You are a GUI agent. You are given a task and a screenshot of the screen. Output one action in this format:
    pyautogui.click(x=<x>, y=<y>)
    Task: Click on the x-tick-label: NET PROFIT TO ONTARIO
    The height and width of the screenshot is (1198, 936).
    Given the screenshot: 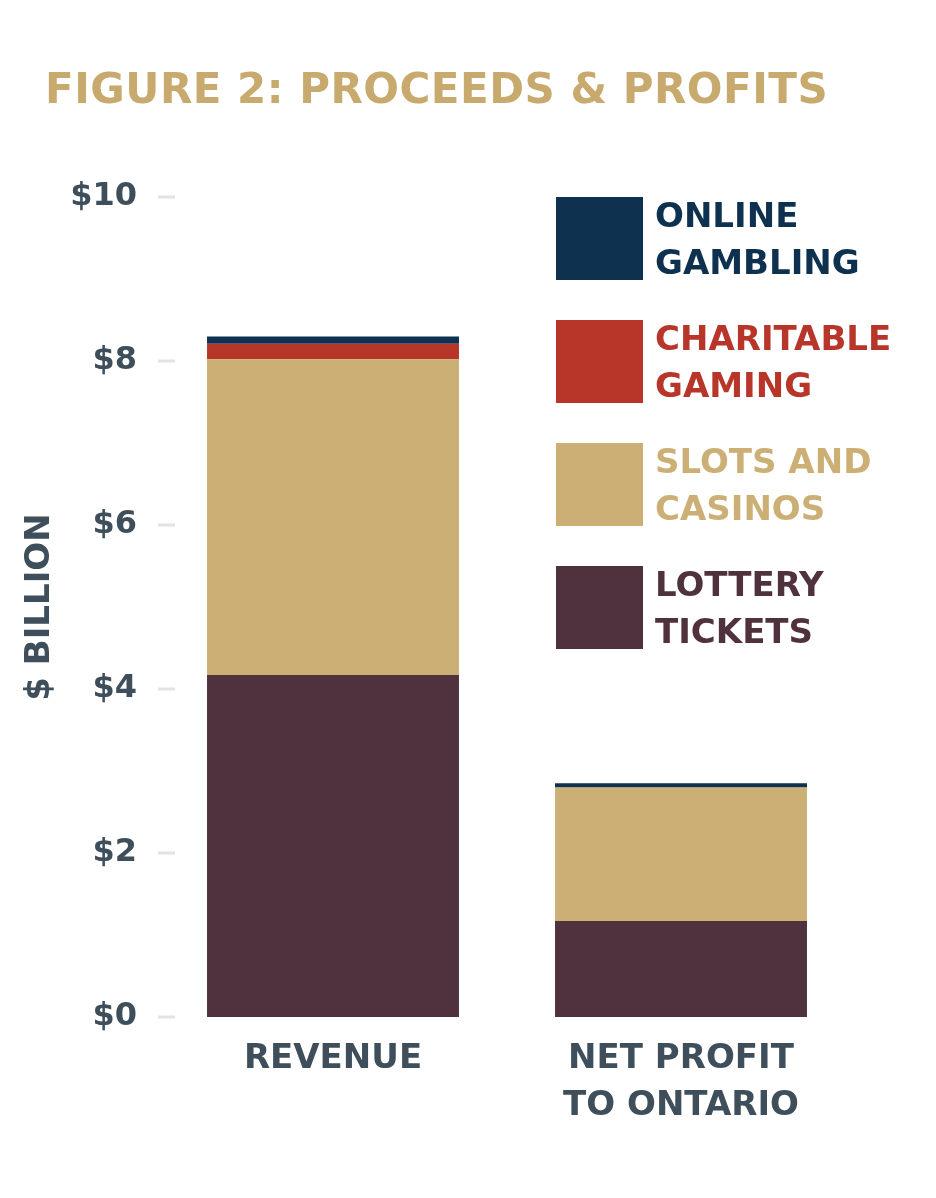 What is the action you would take?
    pyautogui.click(x=681, y=1079)
    